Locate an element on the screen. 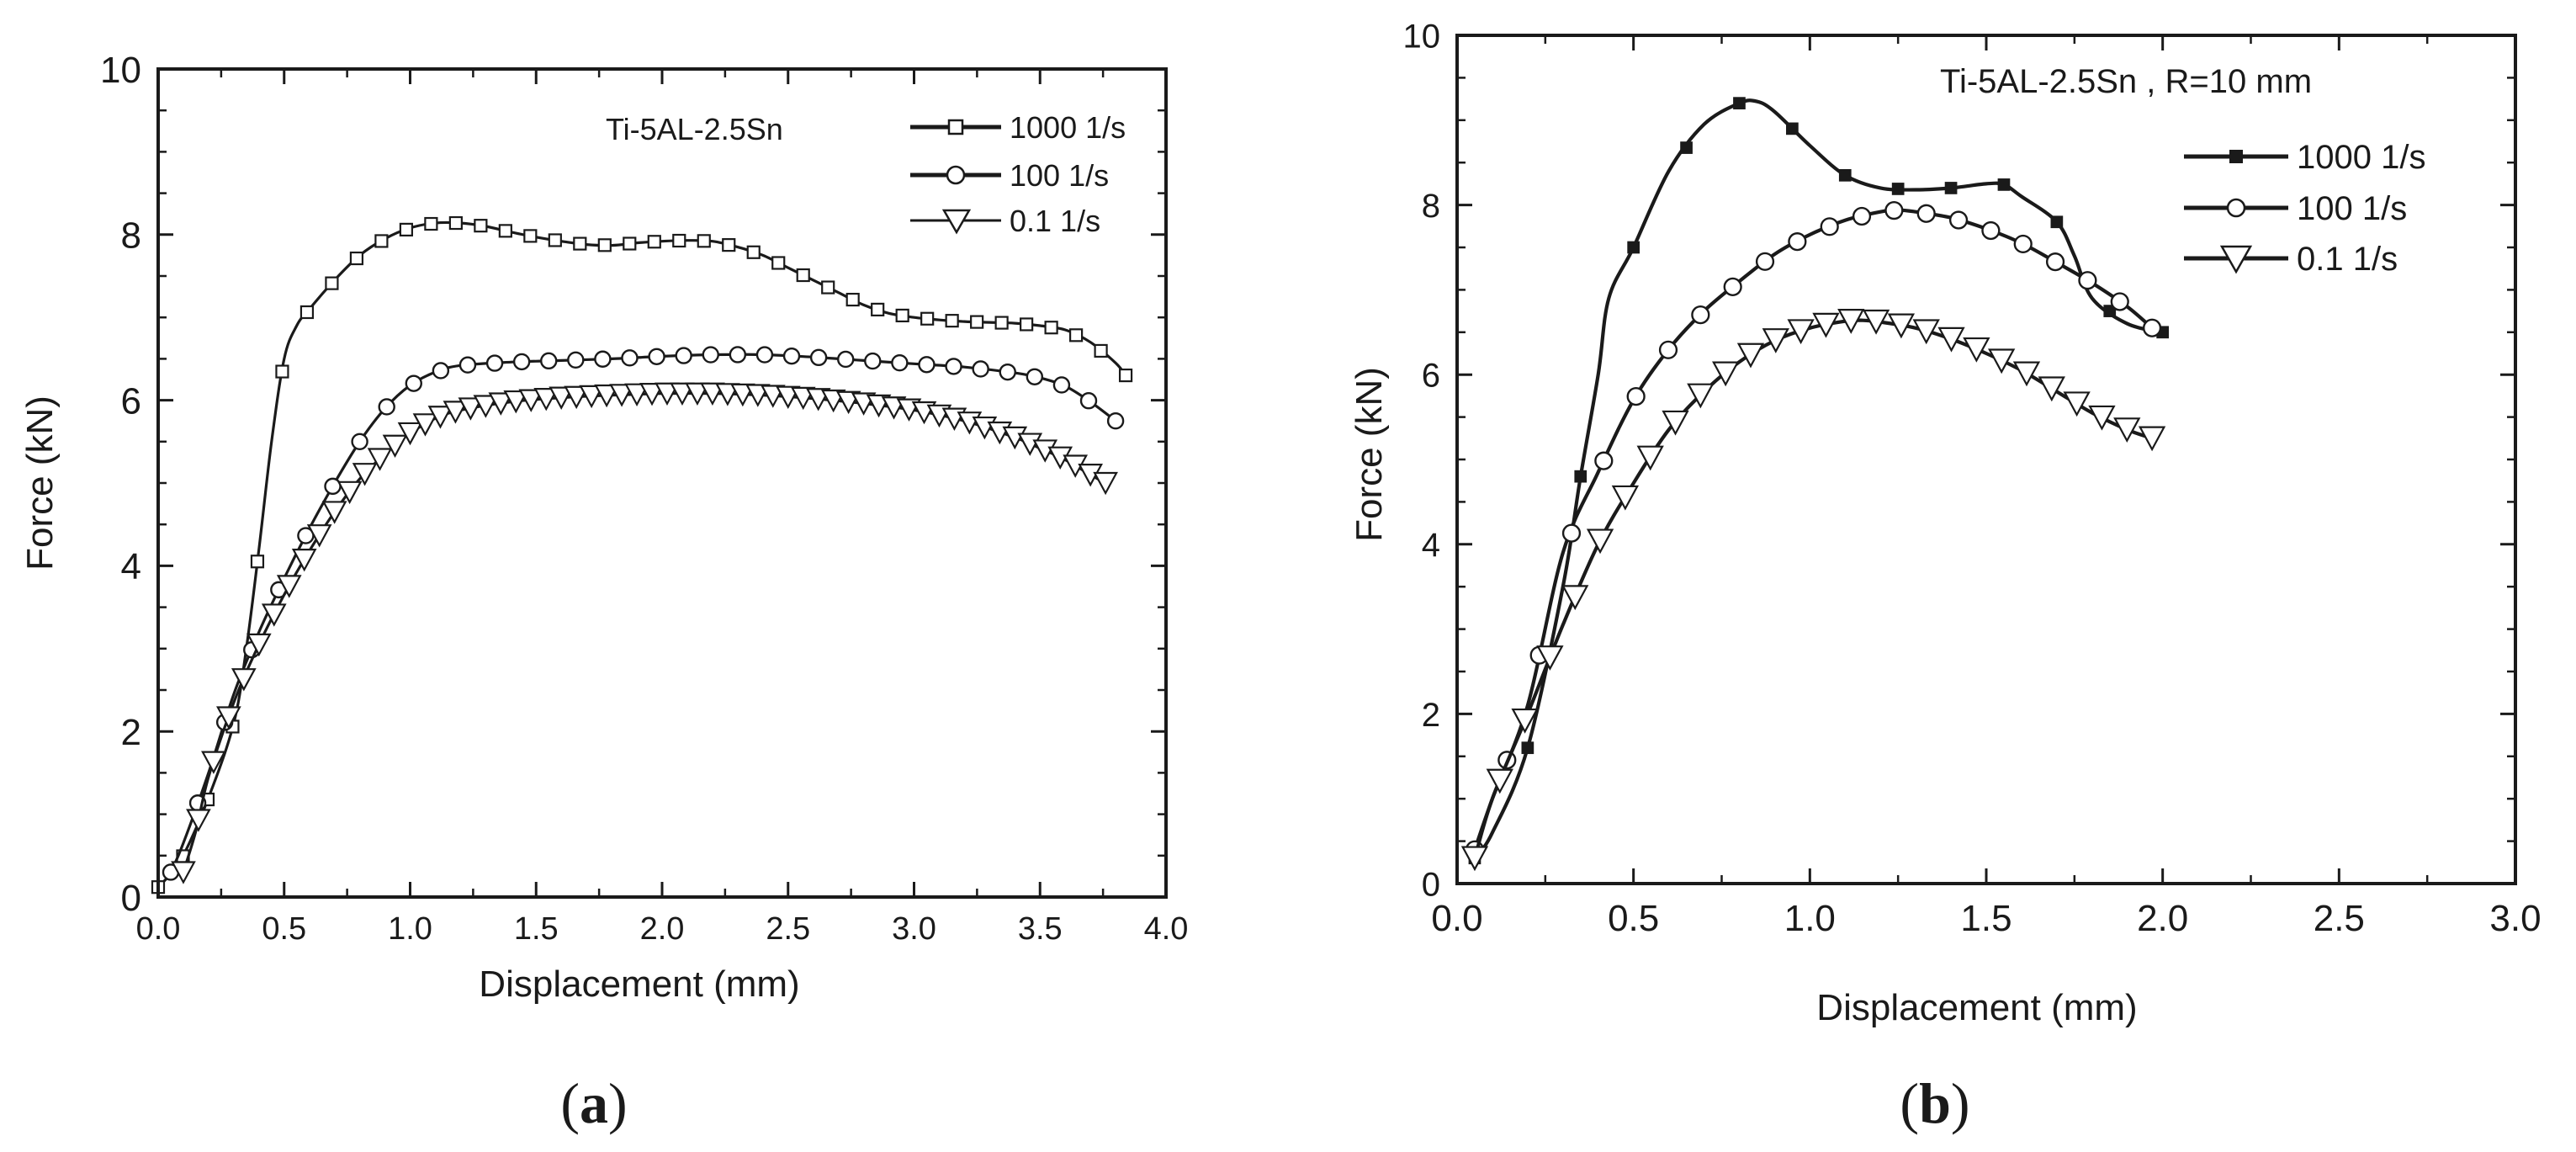 The width and height of the screenshot is (2576, 1152). b-x-tick-label: 0.0 is located at coordinates (1456, 918).